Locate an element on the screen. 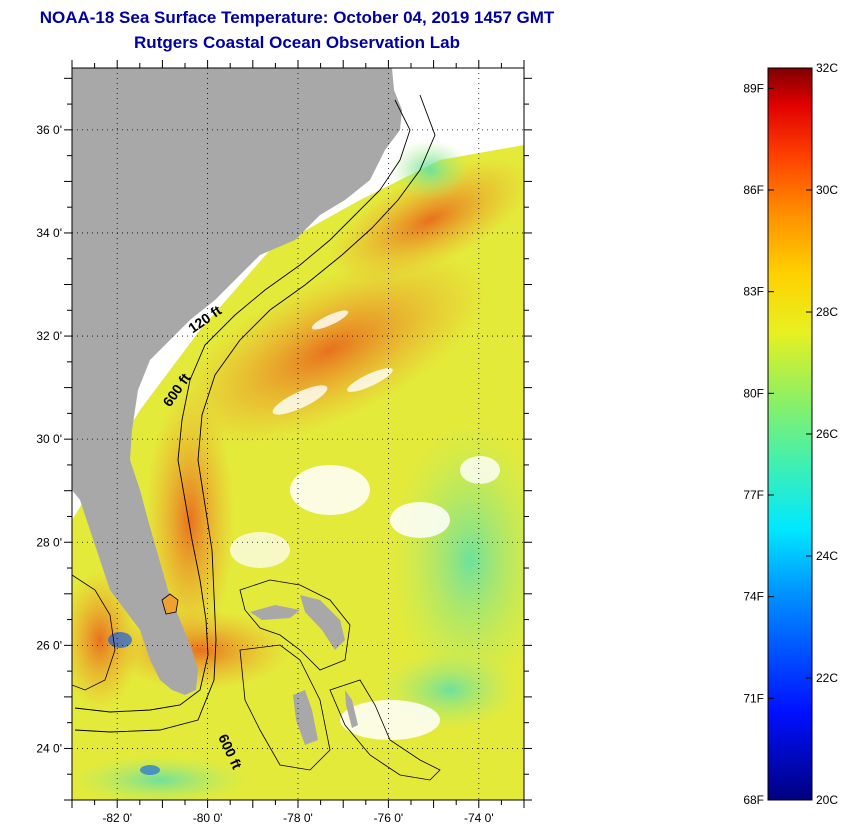 The width and height of the screenshot is (849, 832). contour-bahamas-east is located at coordinates (385, 730).